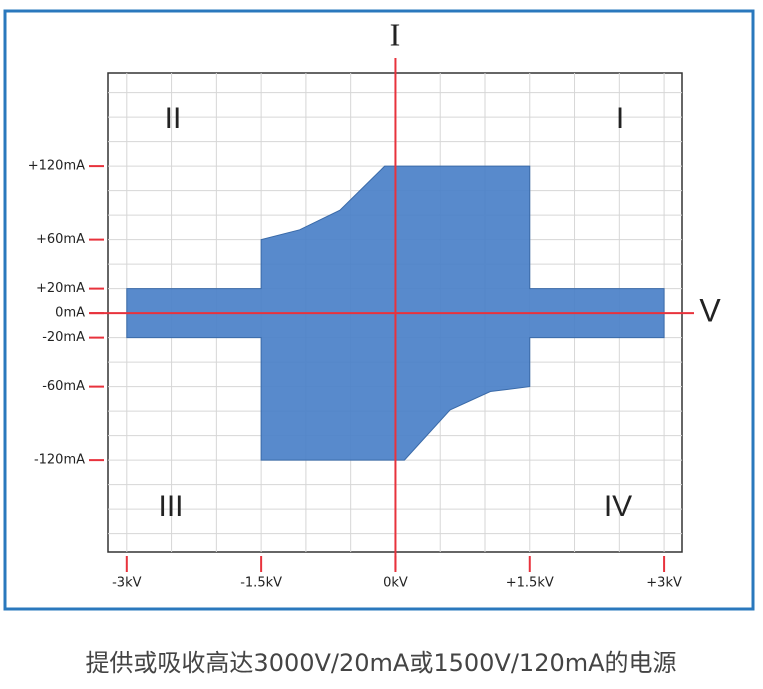 This screenshot has width=763, height=689. Describe the element at coordinates (380, 663) in the screenshot. I see `caption: 提供或吸收高达3000V/20mA或1500V/120mA的电源` at that location.